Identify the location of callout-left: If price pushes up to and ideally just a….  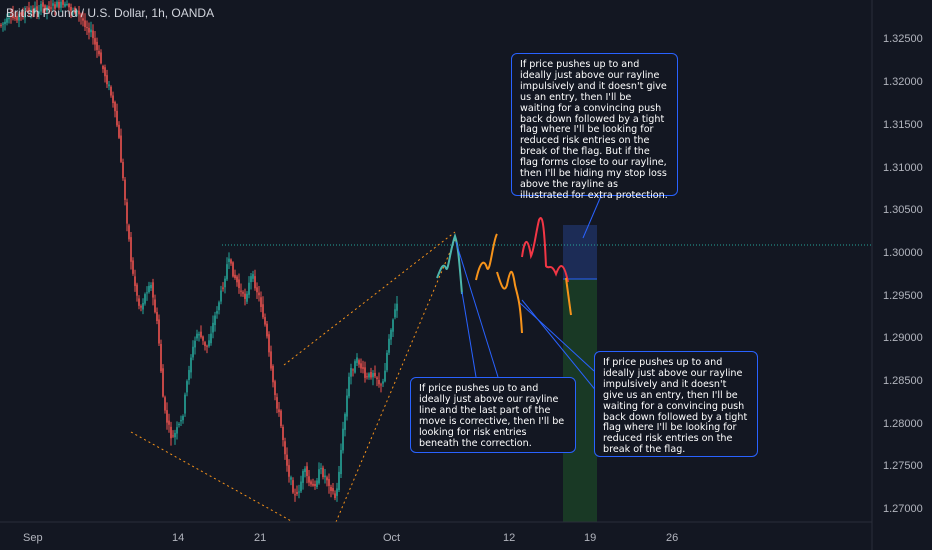
(493, 415).